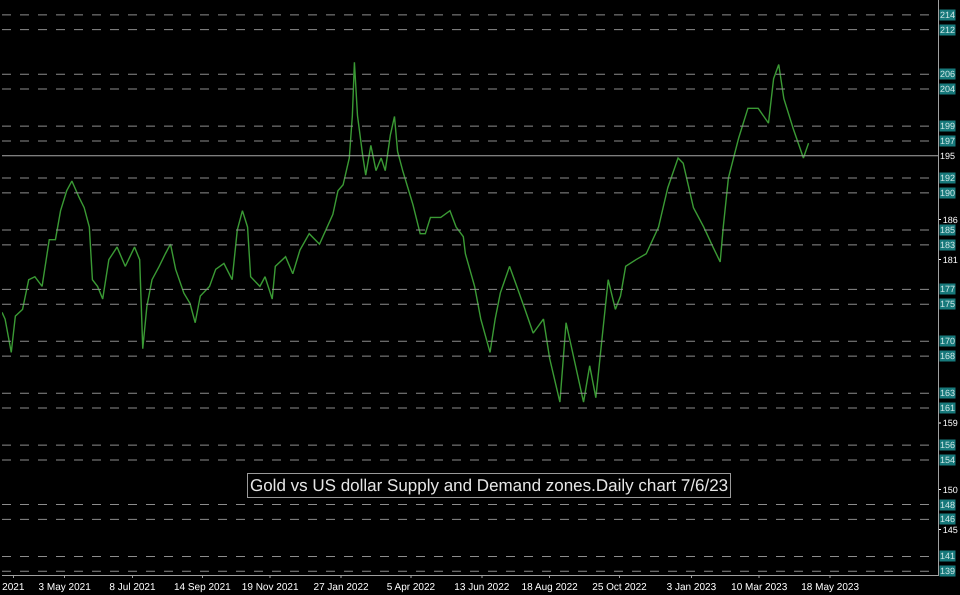  What do you see at coordinates (411, 587) in the screenshot?
I see `x-tick-label: 5 Apr 2022` at bounding box center [411, 587].